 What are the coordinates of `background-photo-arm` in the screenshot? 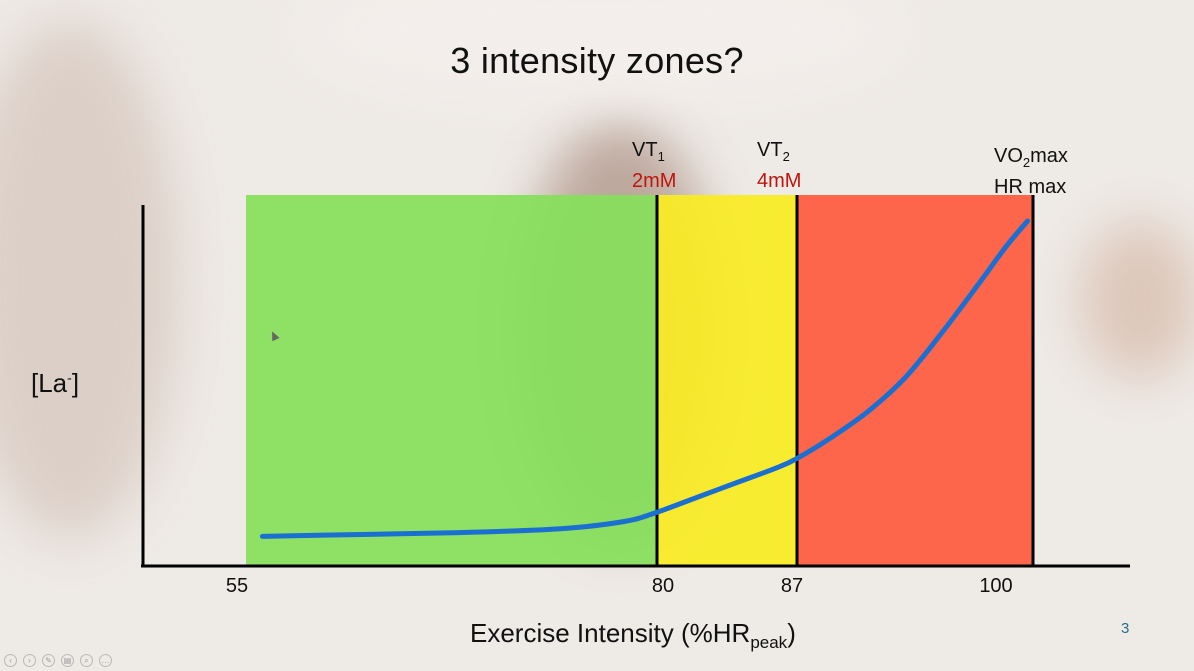 It's located at (1137, 300).